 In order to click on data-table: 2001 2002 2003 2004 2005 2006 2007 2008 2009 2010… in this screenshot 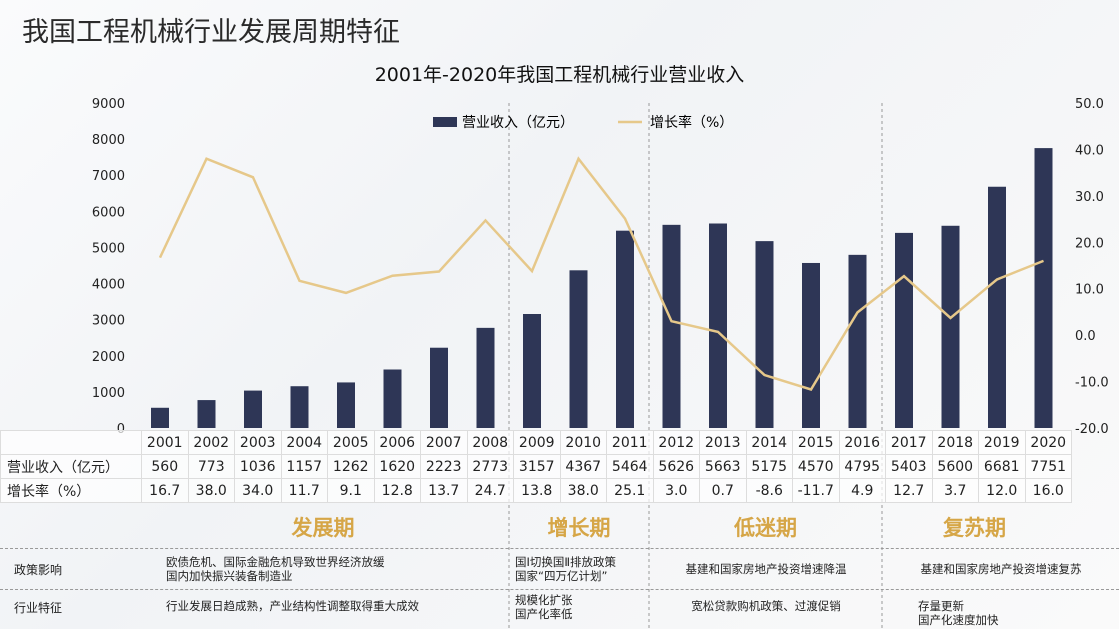, I will do `click(536, 466)`.